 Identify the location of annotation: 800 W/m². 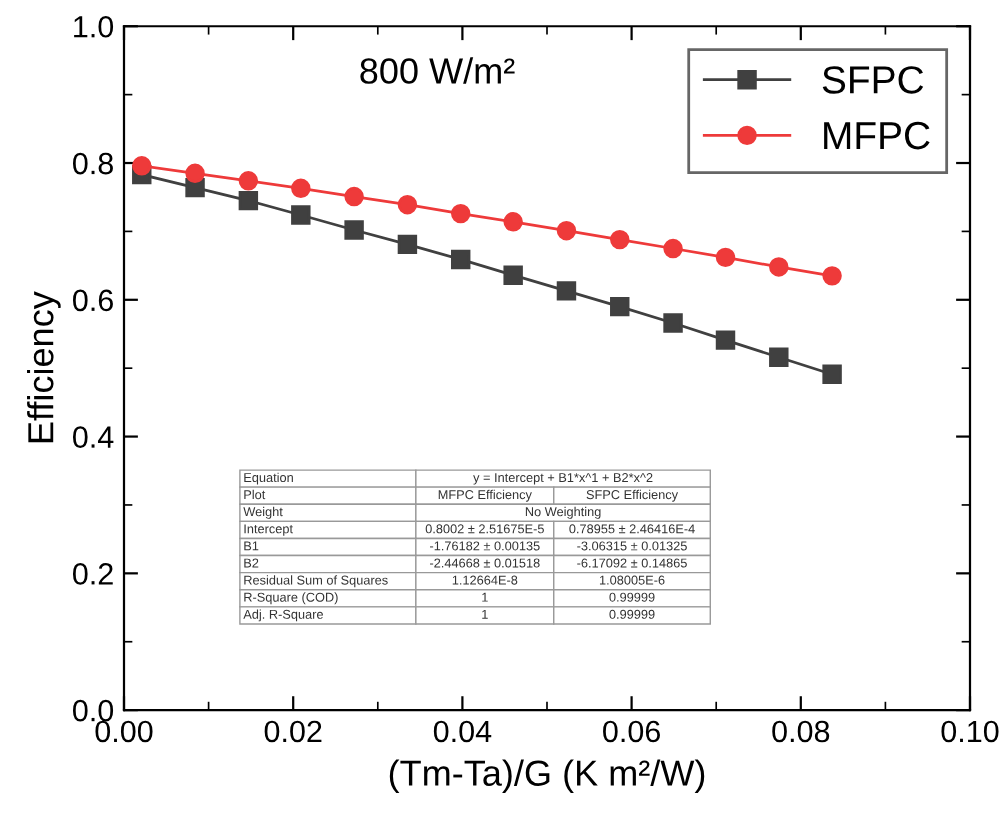
(437, 70).